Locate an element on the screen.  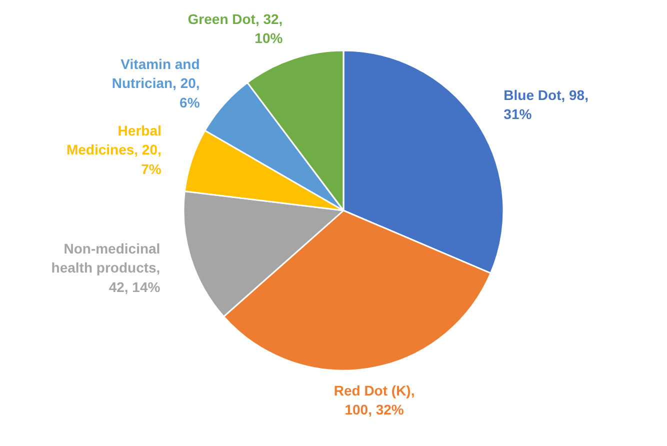
slice-label: Herbal Medicines, 20, 7% is located at coordinates (114, 149).